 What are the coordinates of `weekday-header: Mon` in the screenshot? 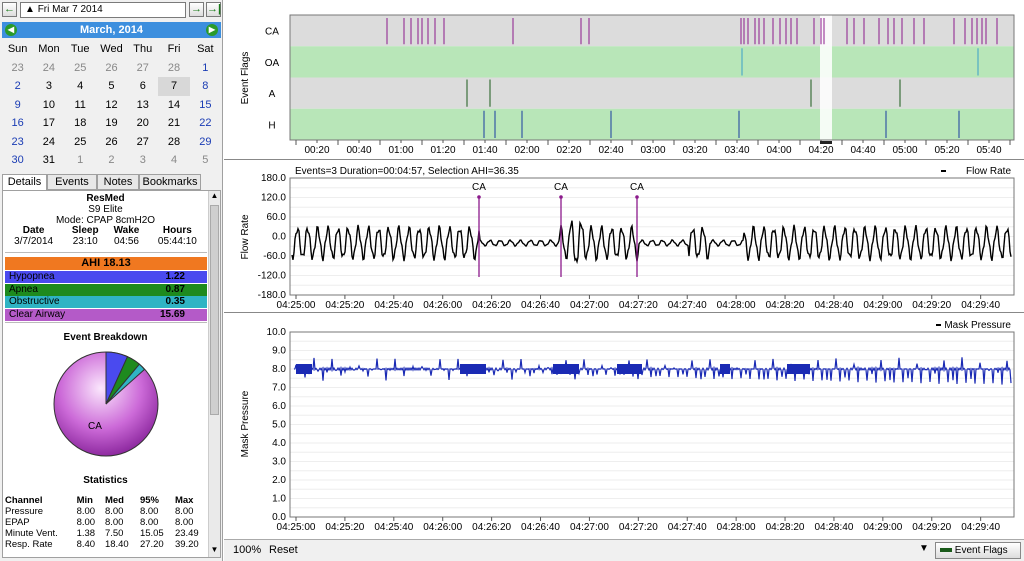 It's located at (49, 49).